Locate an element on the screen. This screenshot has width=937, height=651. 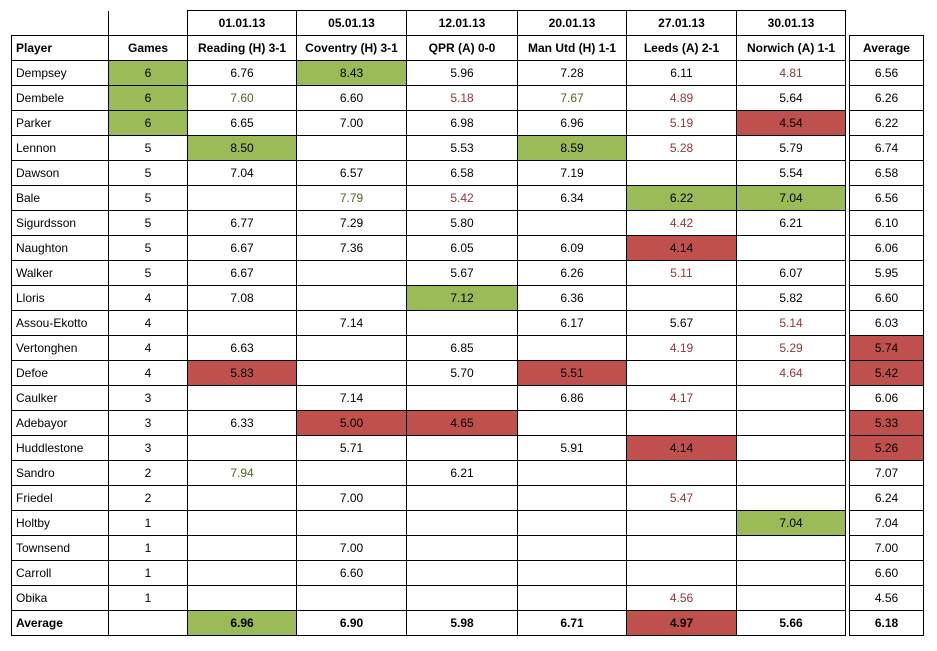
rating-cell: 5.96 is located at coordinates (462, 73).